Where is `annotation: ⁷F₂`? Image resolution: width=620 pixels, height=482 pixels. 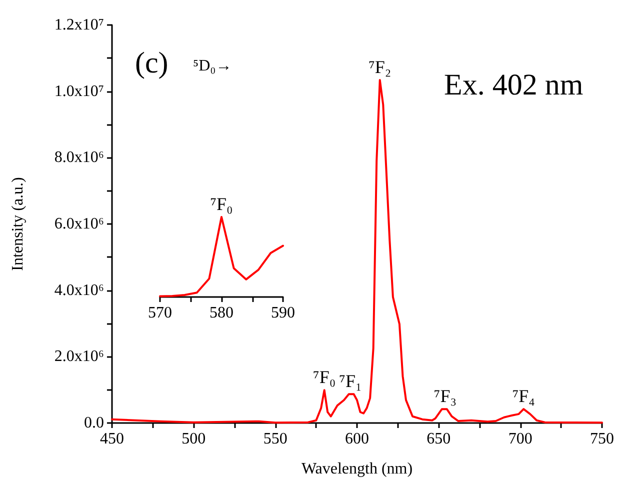
annotation: ⁷F₂ is located at coordinates (380, 67).